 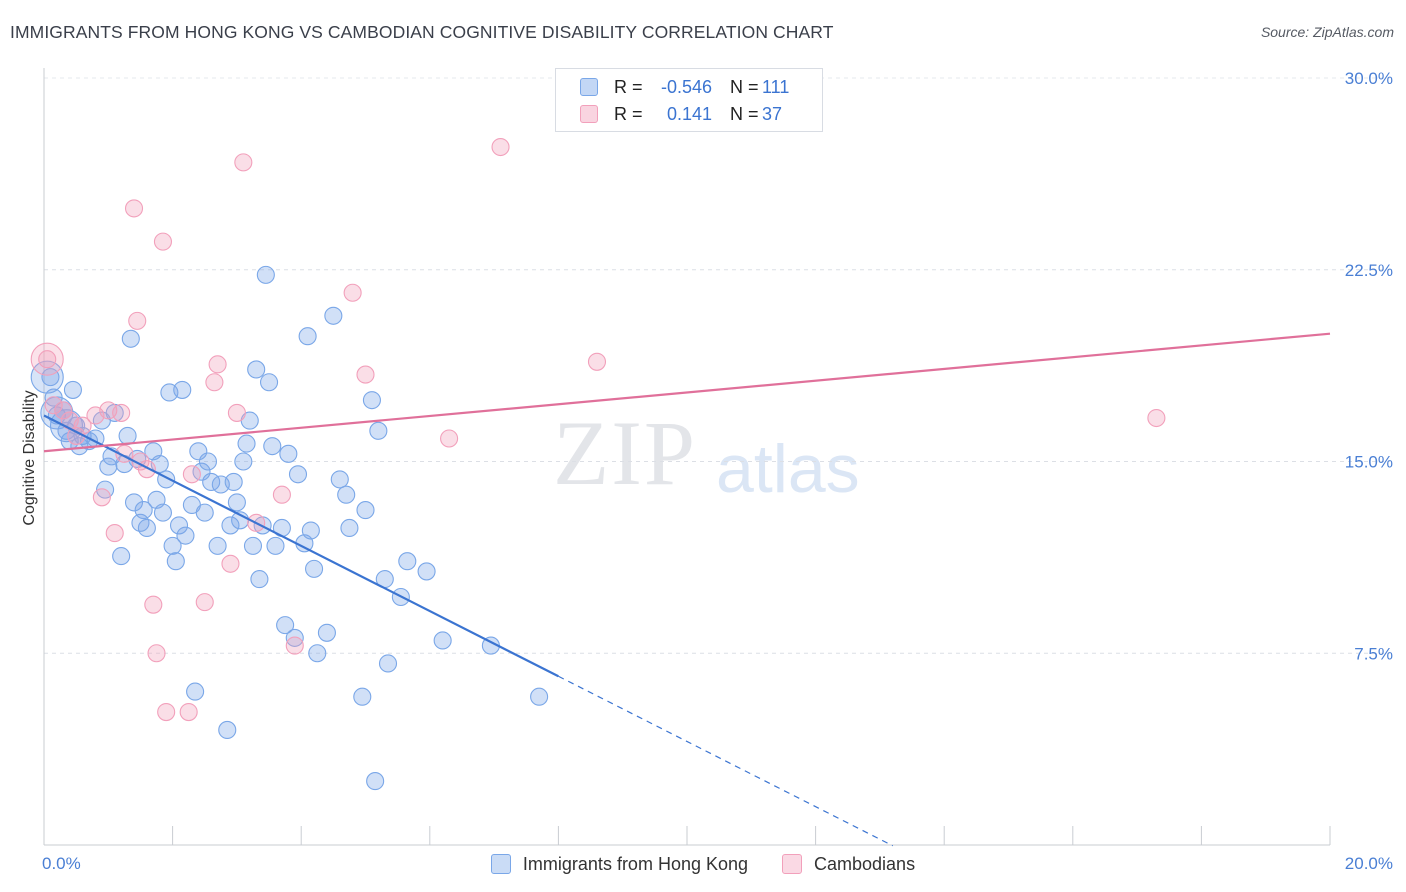 What do you see at coordinates (772, 113) in the screenshot?
I see `legend-n-value: 37` at bounding box center [772, 113].